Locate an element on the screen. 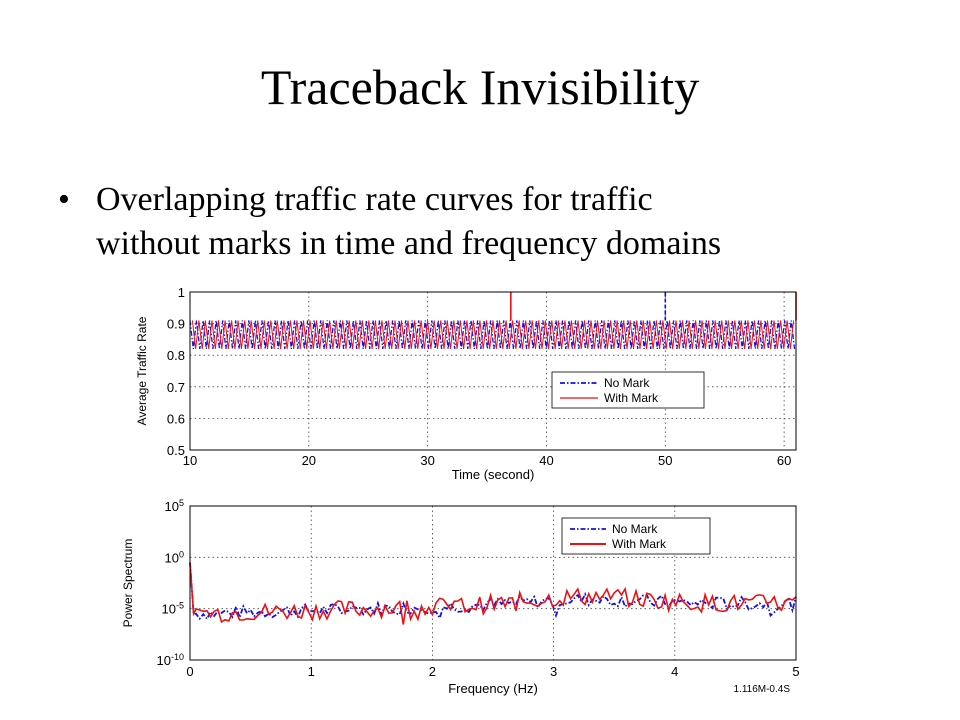 This screenshot has height=720, width=960. x-tick-label: 4 is located at coordinates (674, 671).